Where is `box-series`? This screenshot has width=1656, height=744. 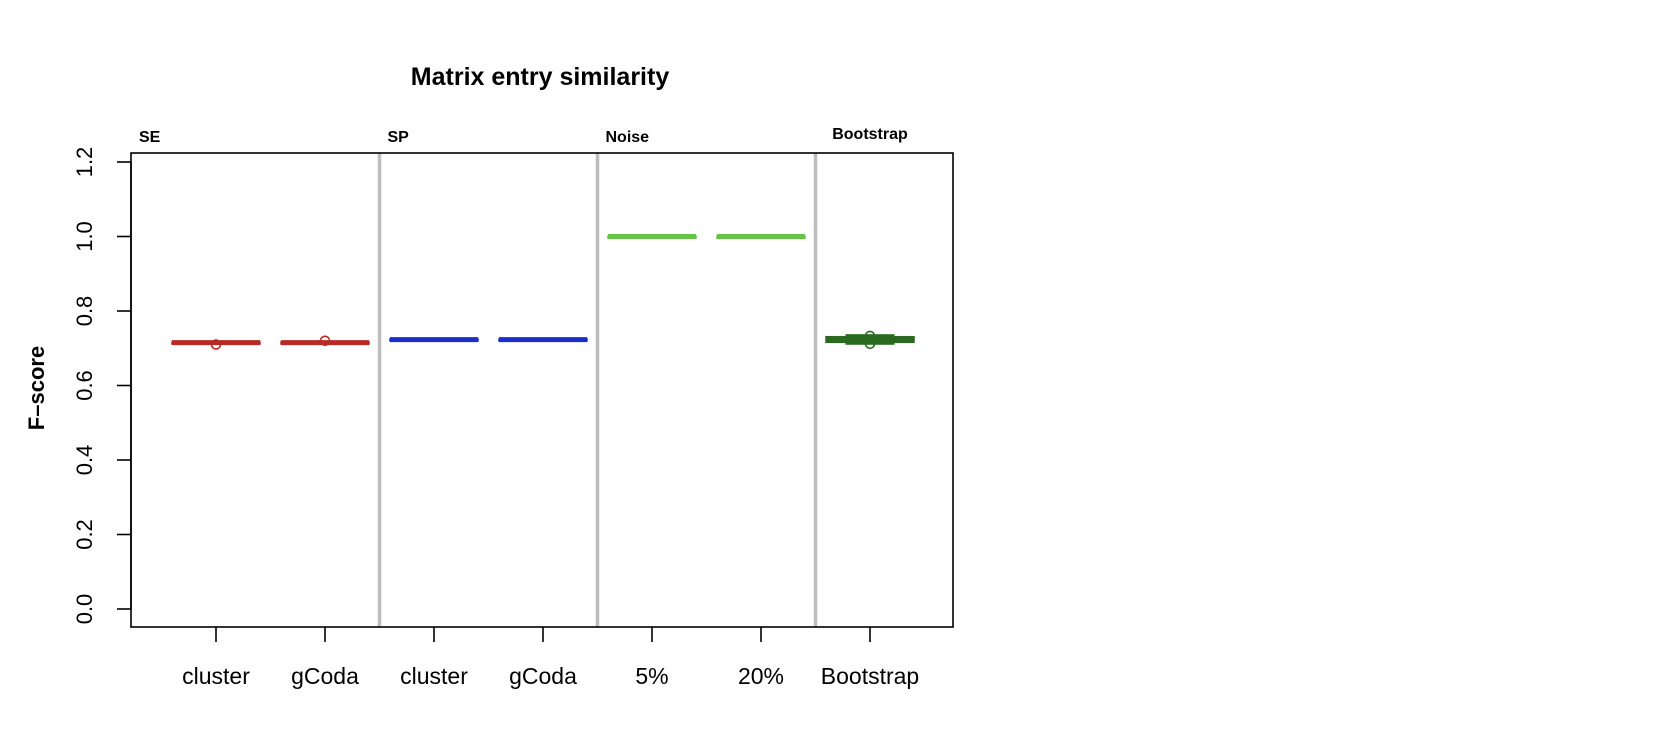 box-series is located at coordinates (543, 292).